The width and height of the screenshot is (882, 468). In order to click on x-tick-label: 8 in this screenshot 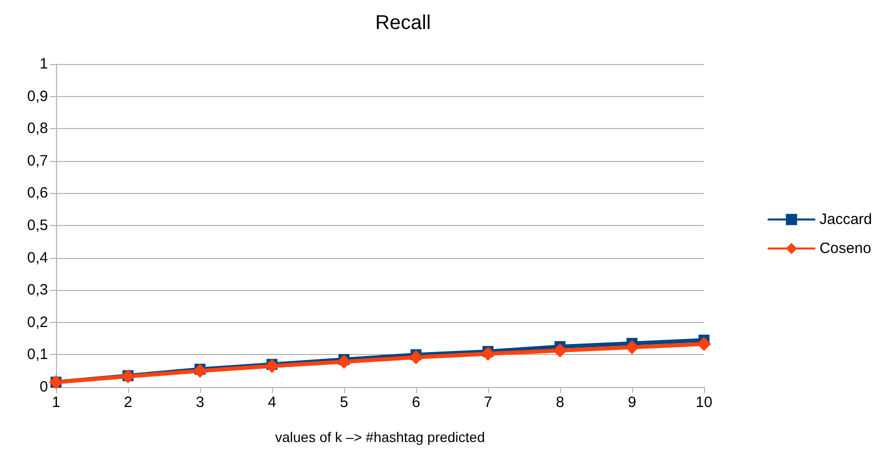, I will do `click(560, 402)`.